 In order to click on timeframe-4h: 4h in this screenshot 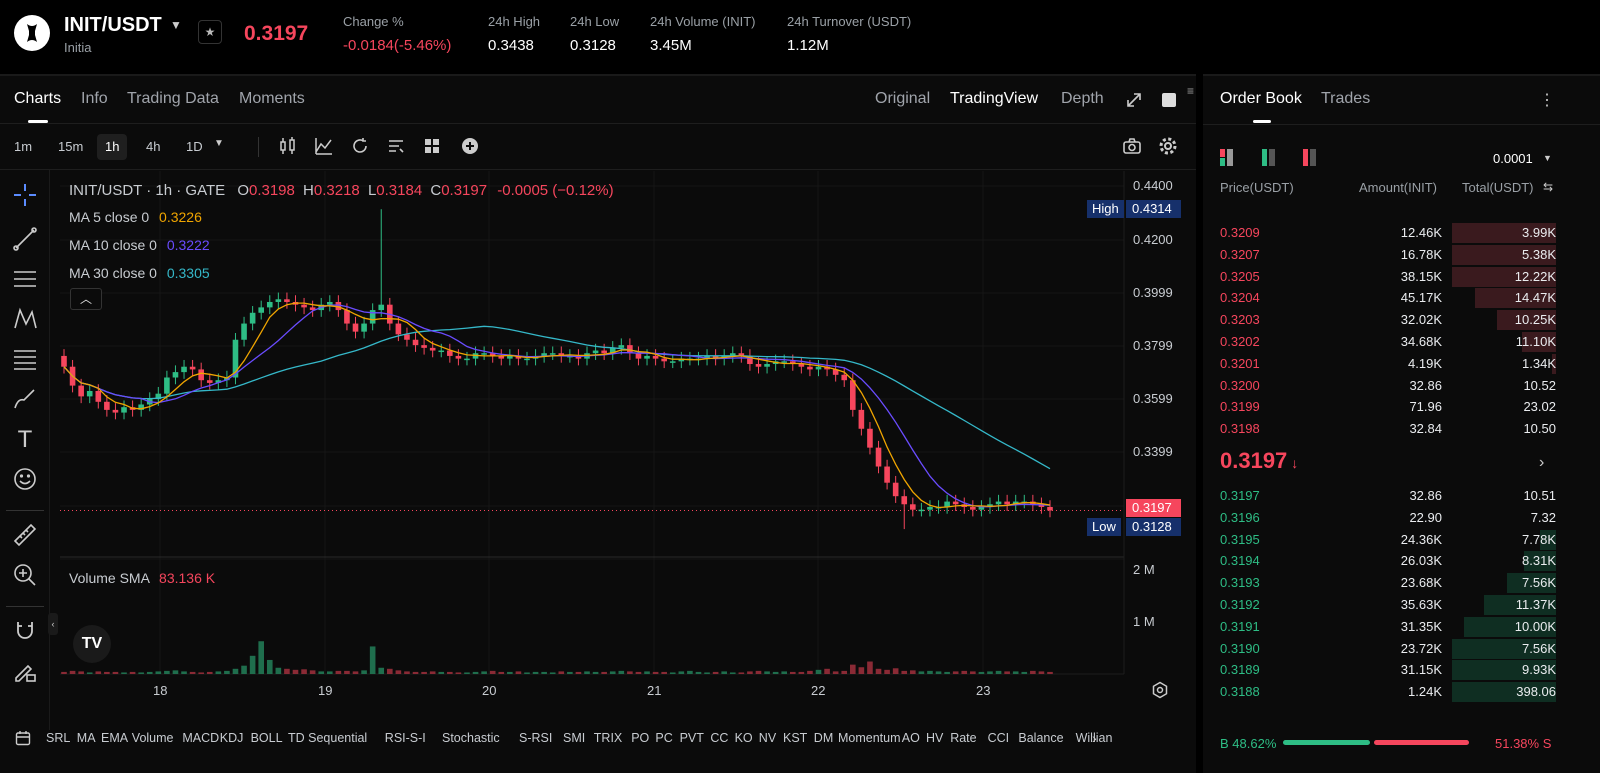, I will do `click(153, 146)`.